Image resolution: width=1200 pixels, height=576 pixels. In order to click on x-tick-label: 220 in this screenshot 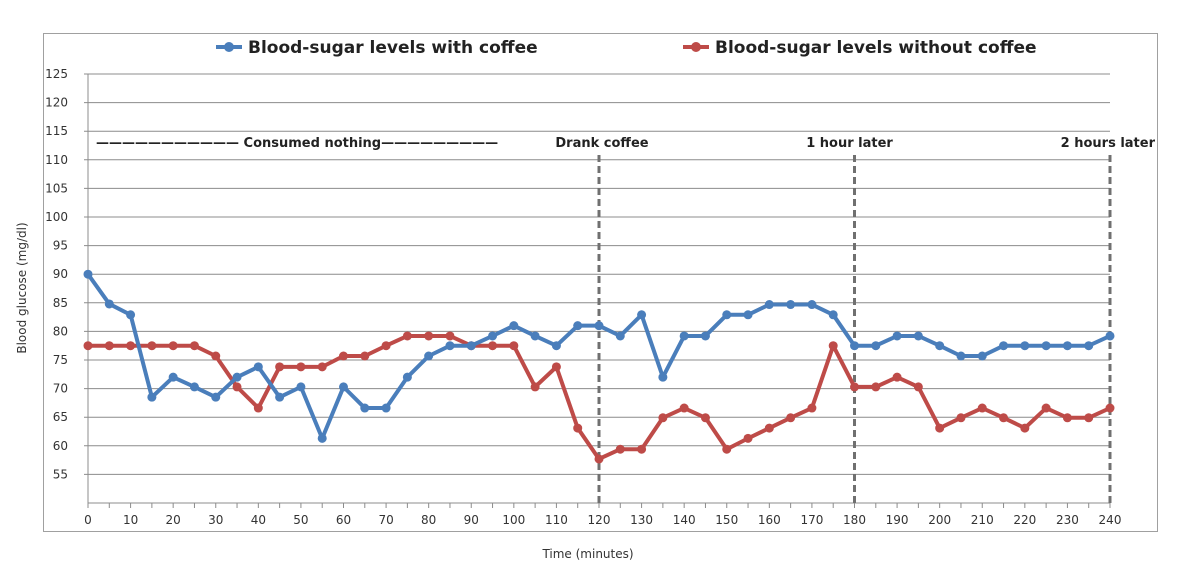, I will do `click(1024, 520)`.